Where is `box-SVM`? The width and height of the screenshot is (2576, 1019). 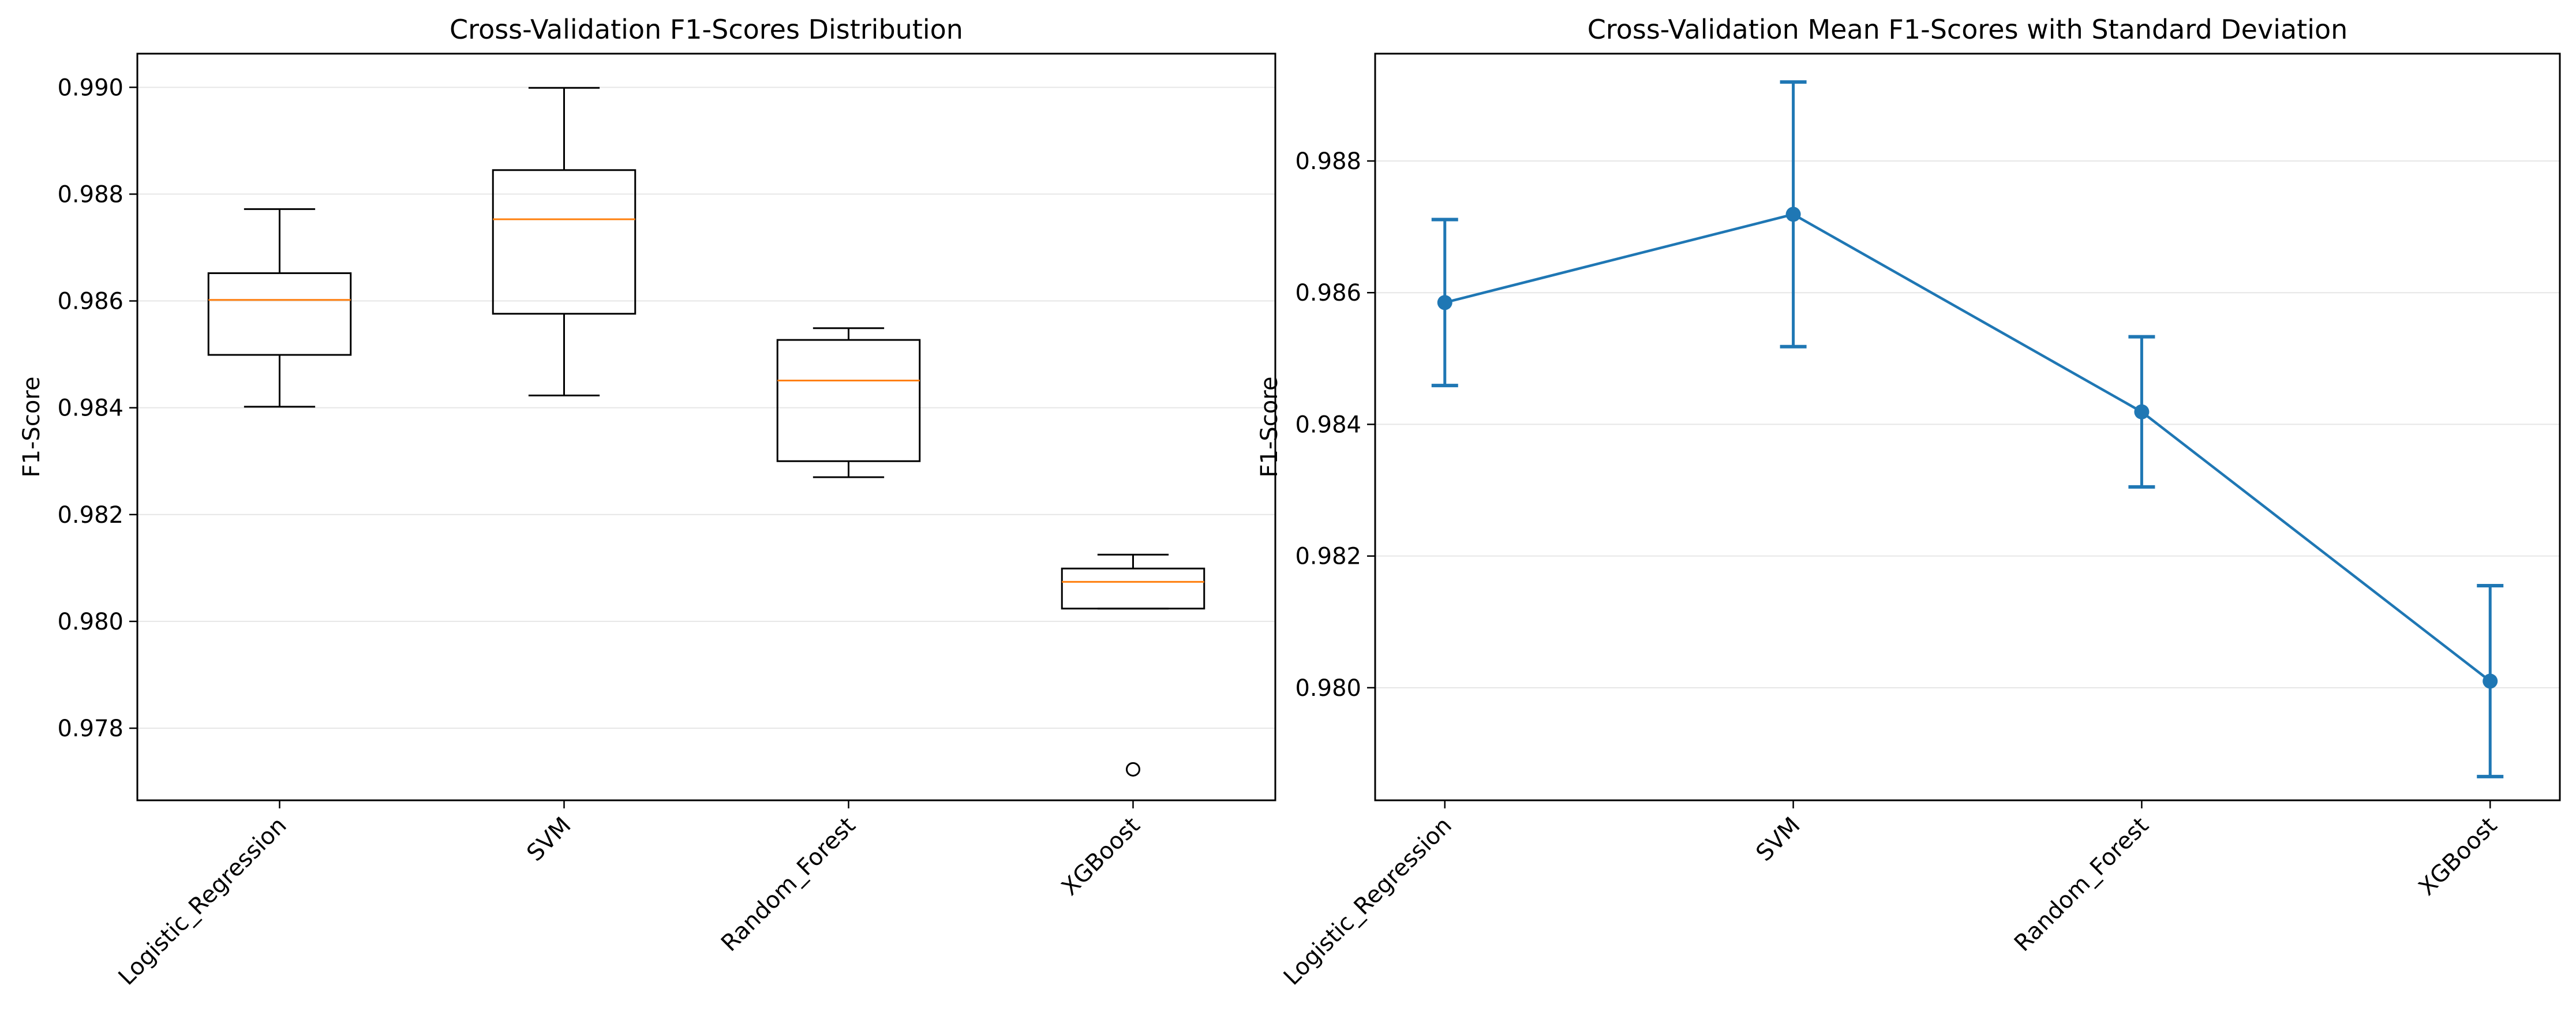 box-SVM is located at coordinates (564, 242).